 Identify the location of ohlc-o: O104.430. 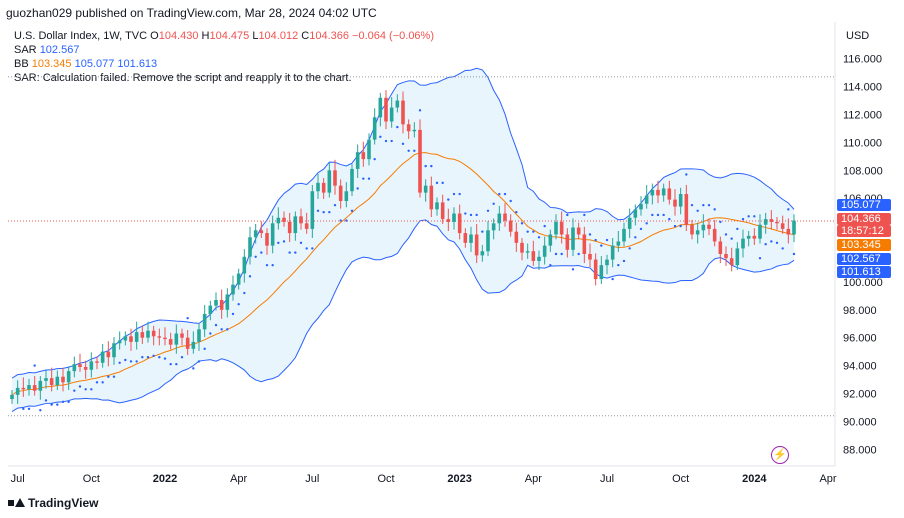
(174, 36).